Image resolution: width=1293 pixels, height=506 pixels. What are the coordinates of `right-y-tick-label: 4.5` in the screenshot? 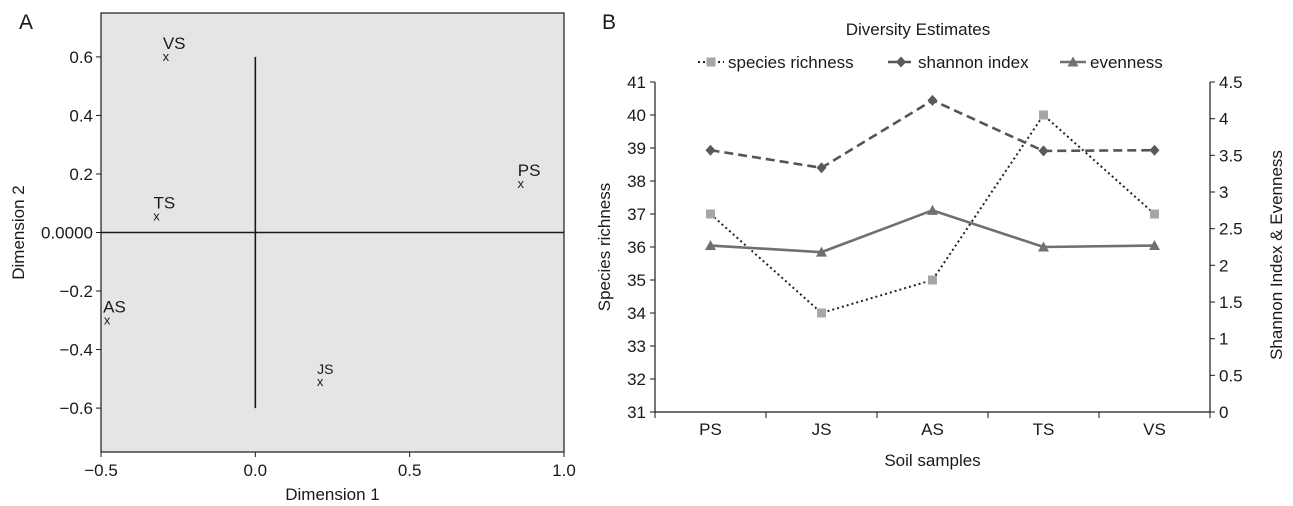 It's located at (1231, 82).